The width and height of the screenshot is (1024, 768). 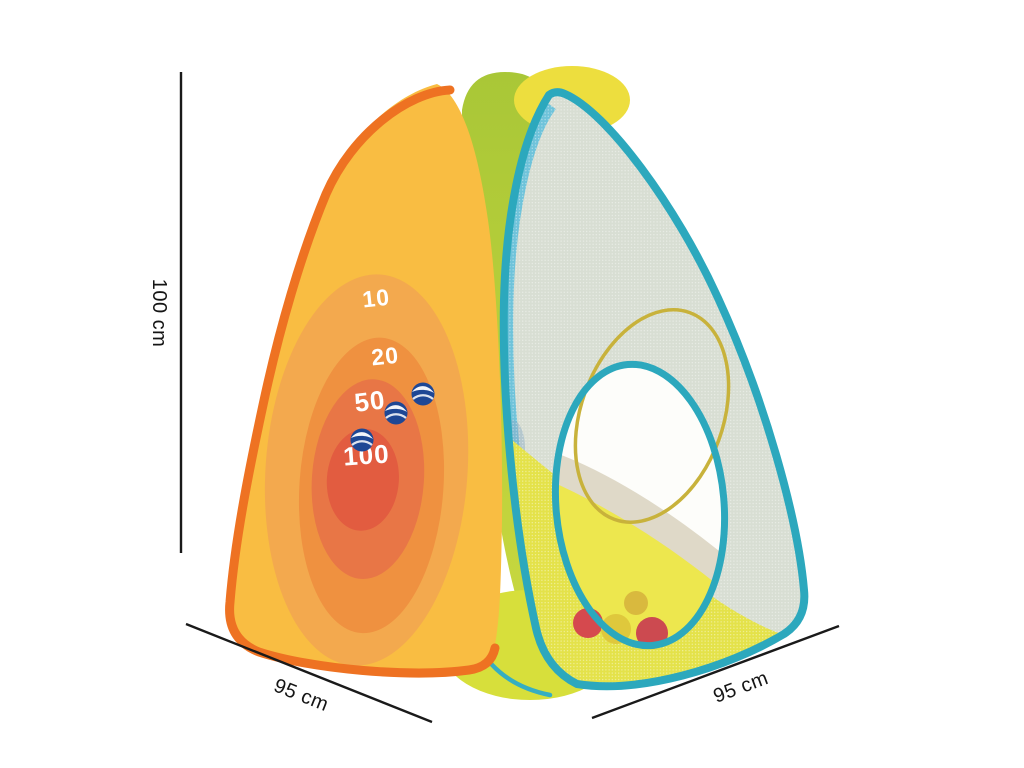 What do you see at coordinates (636, 603) in the screenshot?
I see `pit-ball-yellow-back` at bounding box center [636, 603].